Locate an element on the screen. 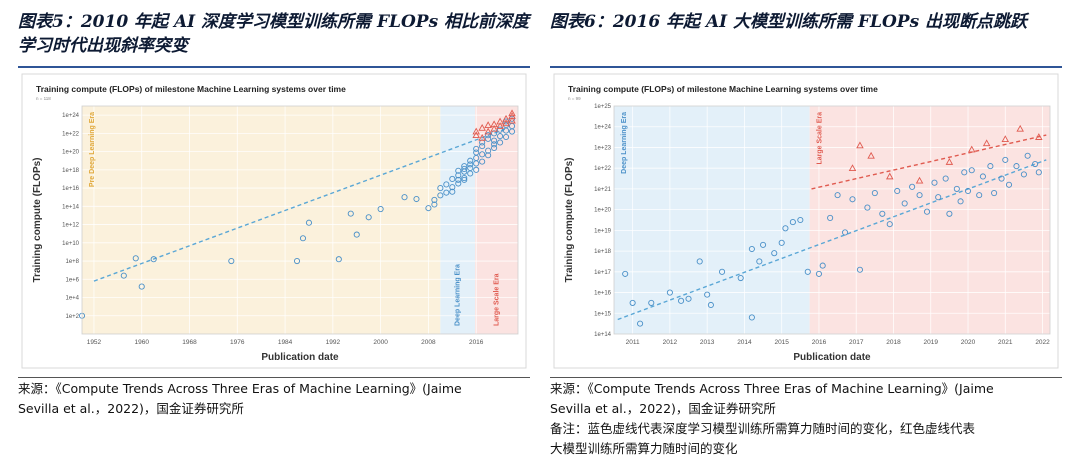 Image resolution: width=1080 pixels, height=470 pixels. y-tick-label: 1e+19 is located at coordinates (603, 231).